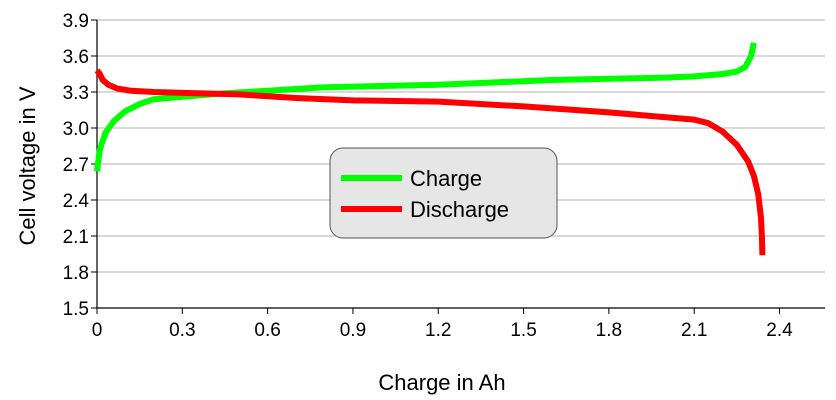  I want to click on y-axis-title: Cell voltage in V, so click(27, 165).